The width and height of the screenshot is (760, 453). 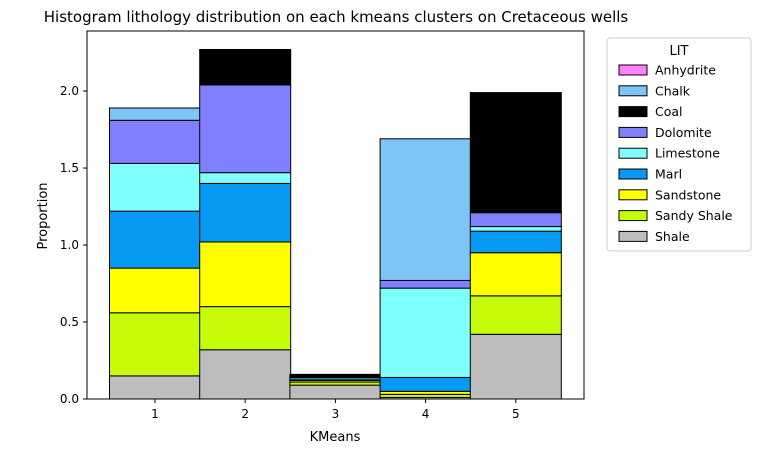 What do you see at coordinates (633, 236) in the screenshot?
I see `legend-swatch-shale` at bounding box center [633, 236].